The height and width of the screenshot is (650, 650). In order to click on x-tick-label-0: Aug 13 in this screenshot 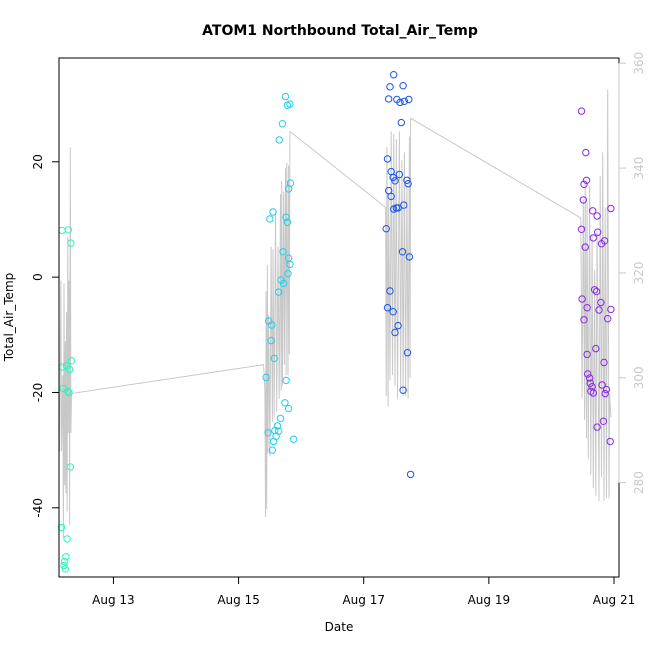, I will do `click(113, 600)`.